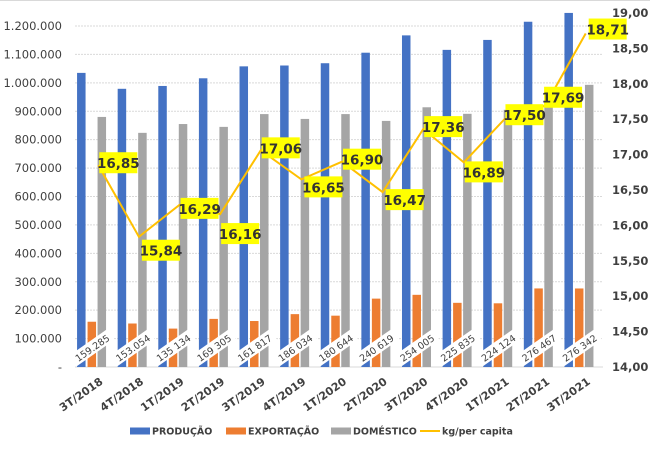 The image size is (650, 450). I want to click on x-tick-label: 3T/2018, so click(81, 394).